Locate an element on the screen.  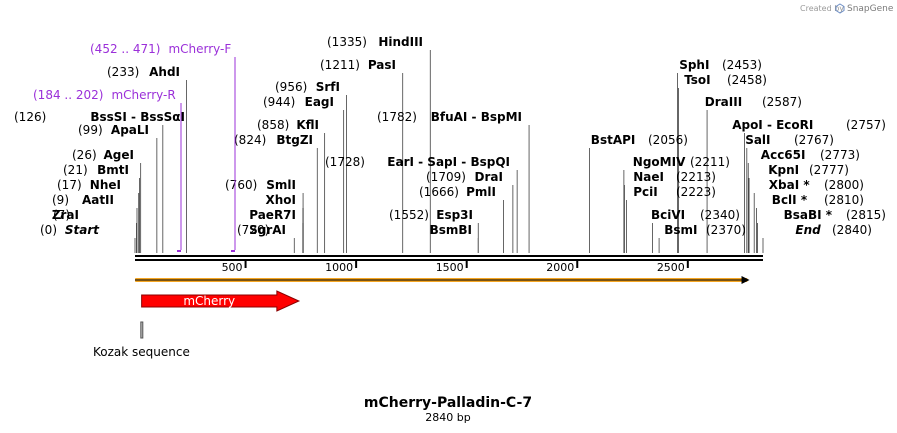
site-position: (1335) is located at coordinates (347, 42).